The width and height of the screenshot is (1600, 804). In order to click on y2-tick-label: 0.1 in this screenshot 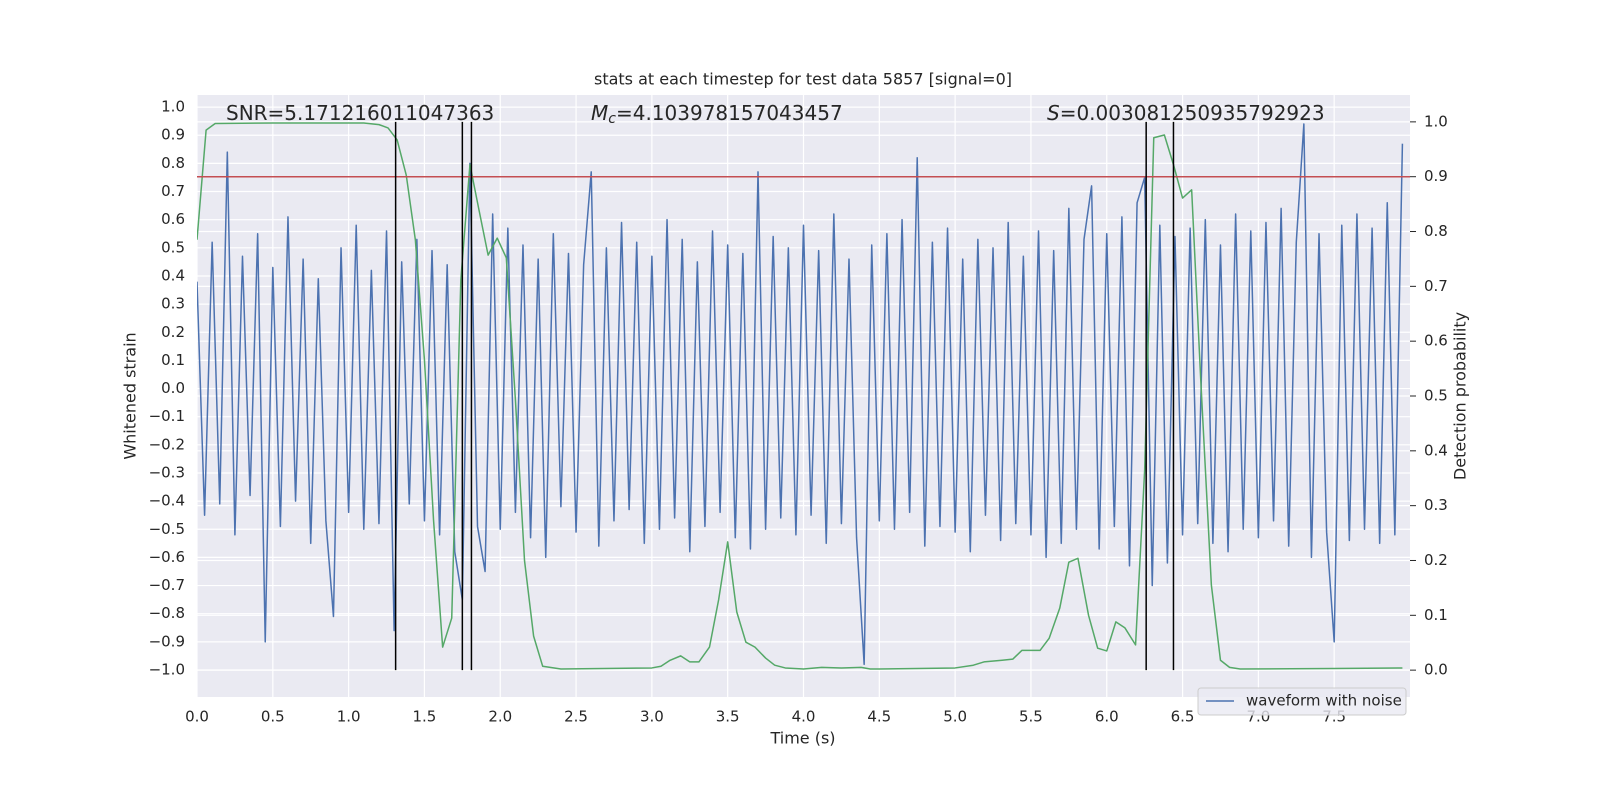, I will do `click(1436, 615)`.